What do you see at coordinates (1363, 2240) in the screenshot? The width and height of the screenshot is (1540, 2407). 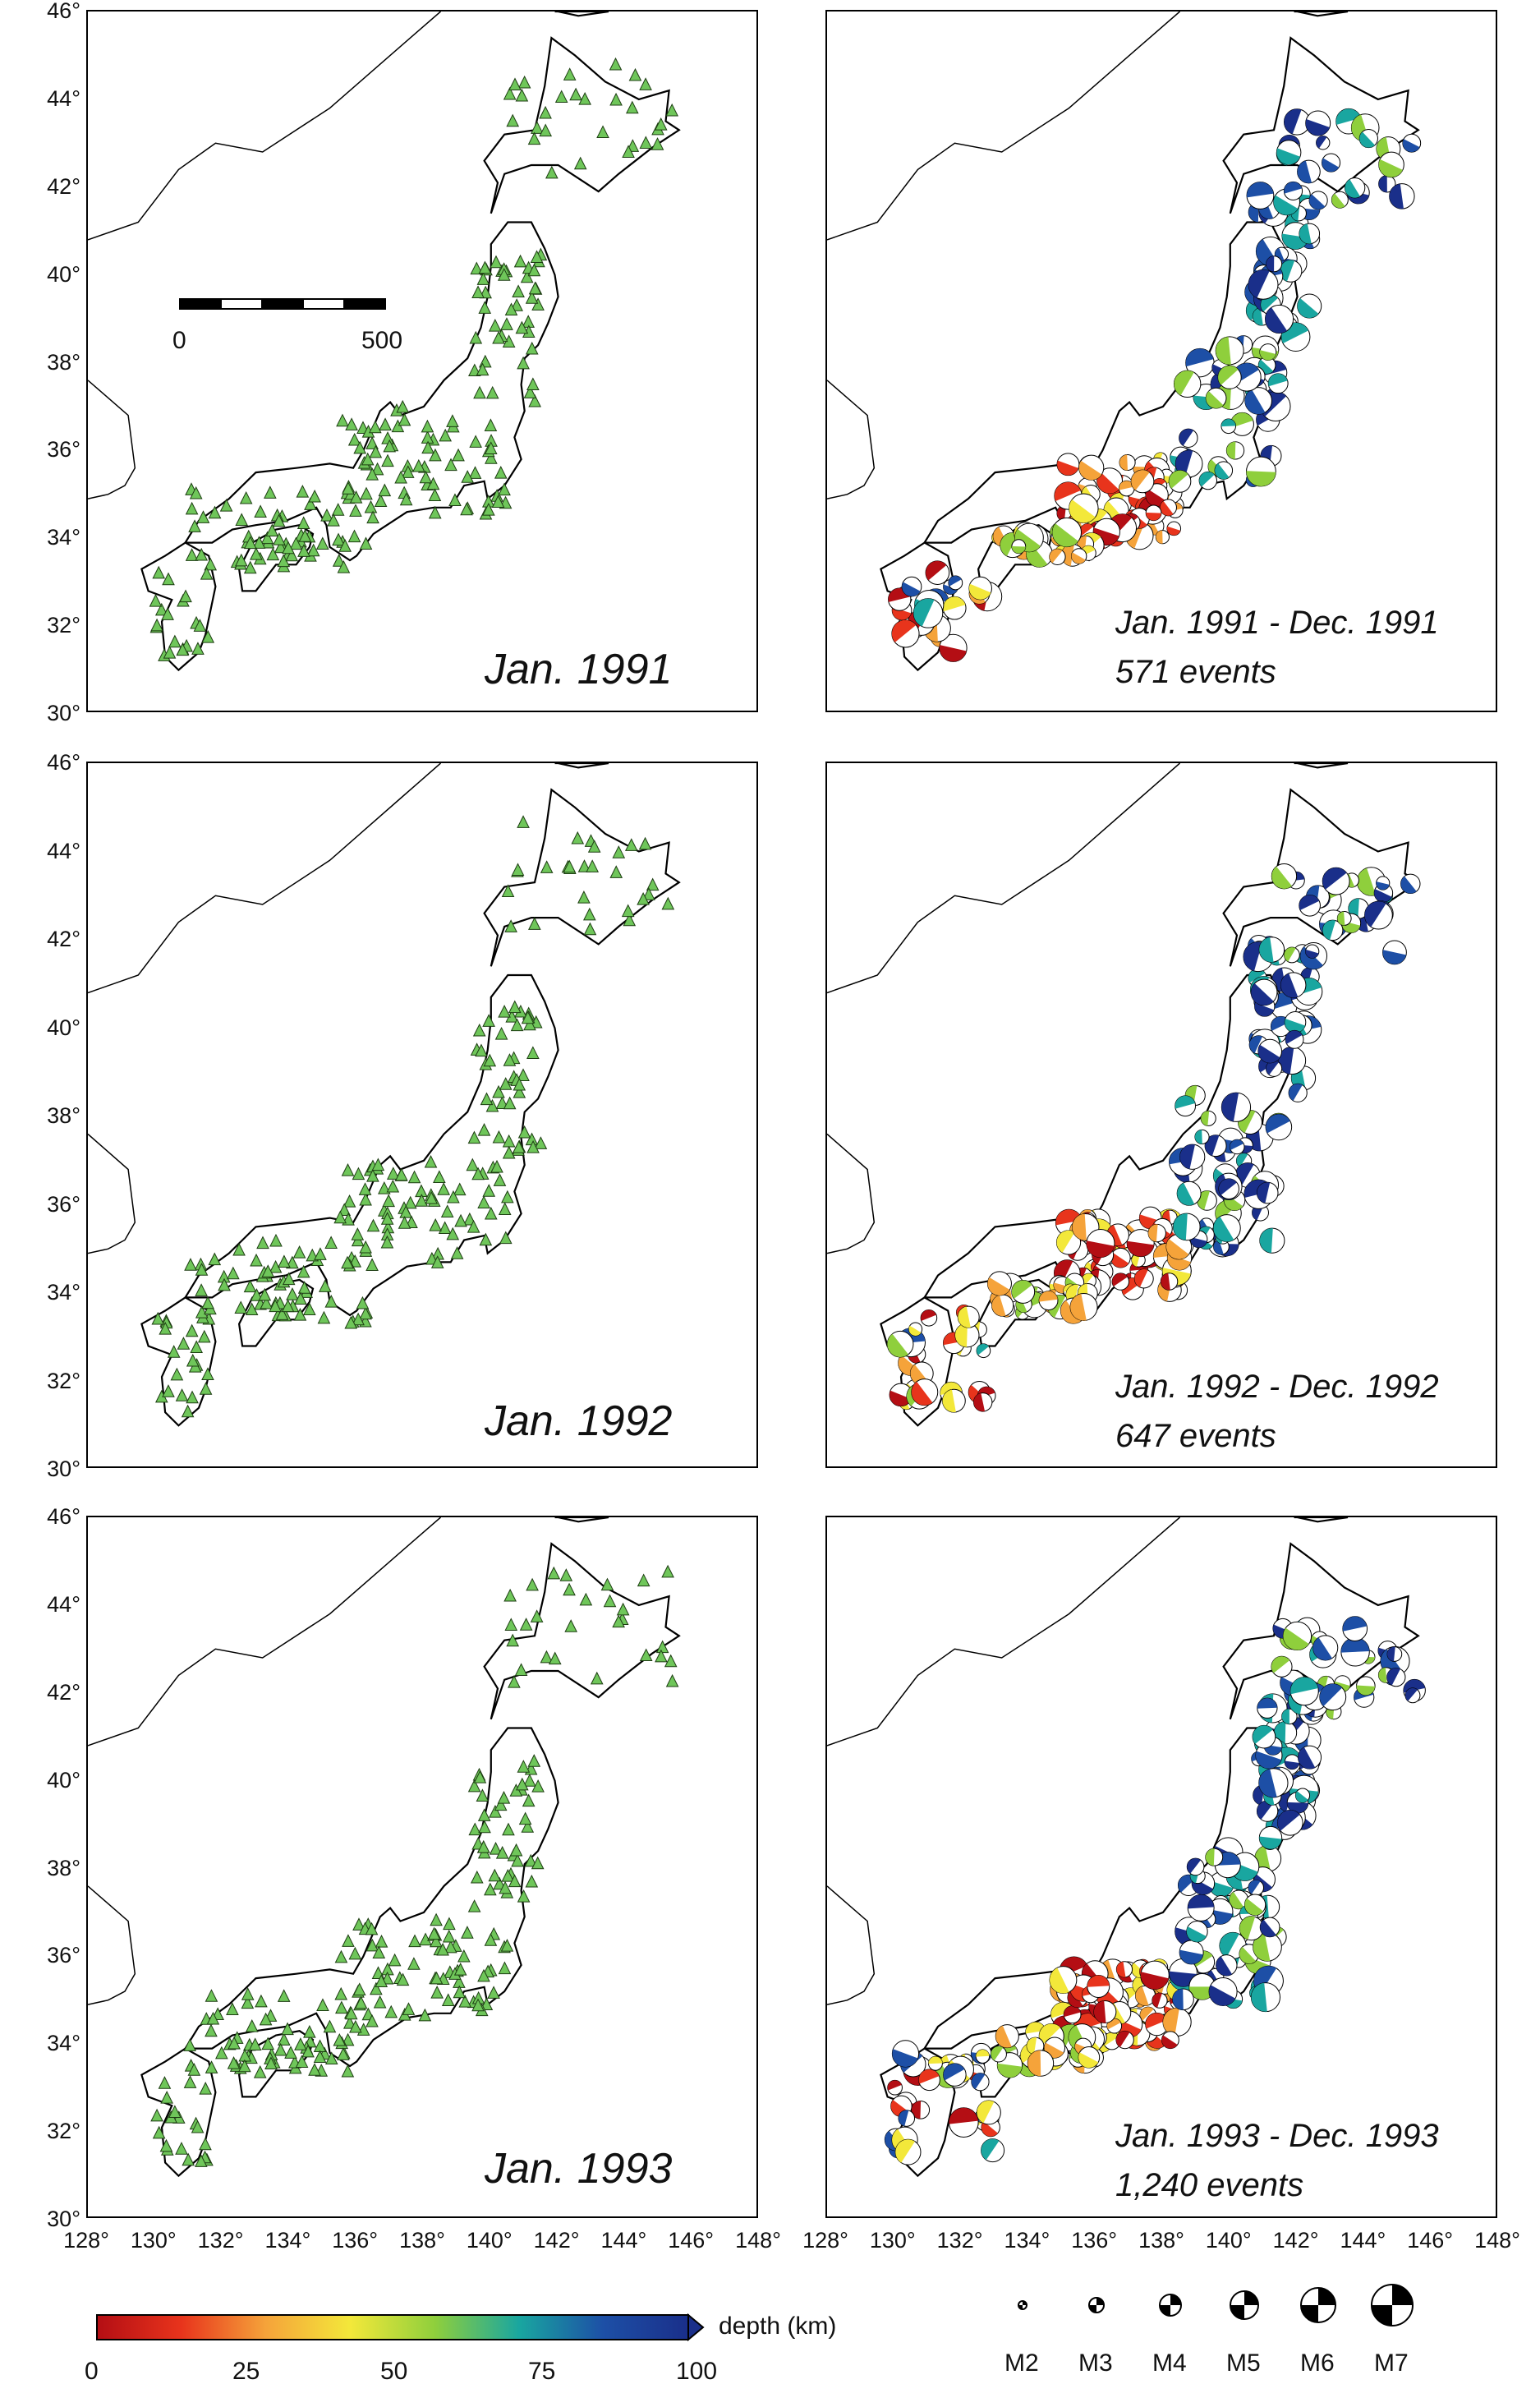 I see `longitude-tick-label: 144°` at bounding box center [1363, 2240].